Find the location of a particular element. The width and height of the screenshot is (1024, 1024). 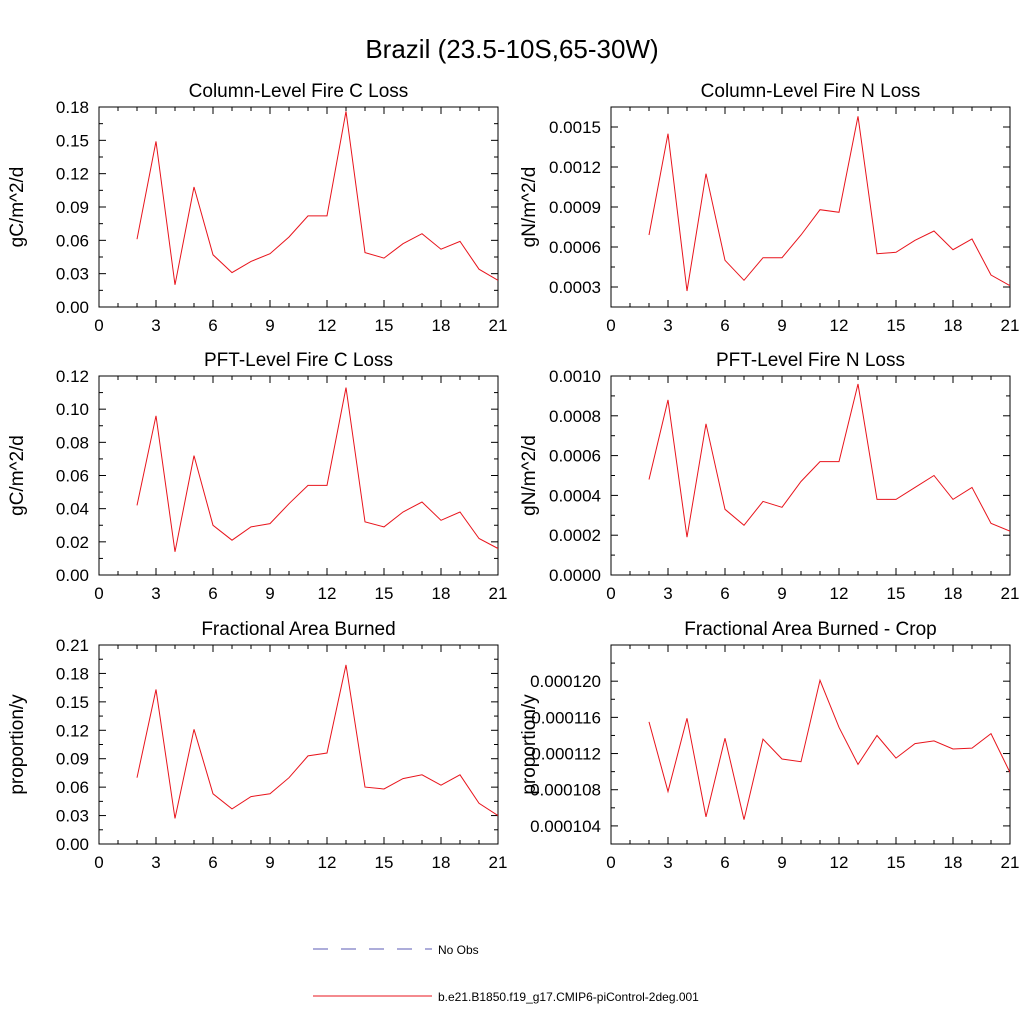

y-tick-label: 0.0015 is located at coordinates (575, 127).